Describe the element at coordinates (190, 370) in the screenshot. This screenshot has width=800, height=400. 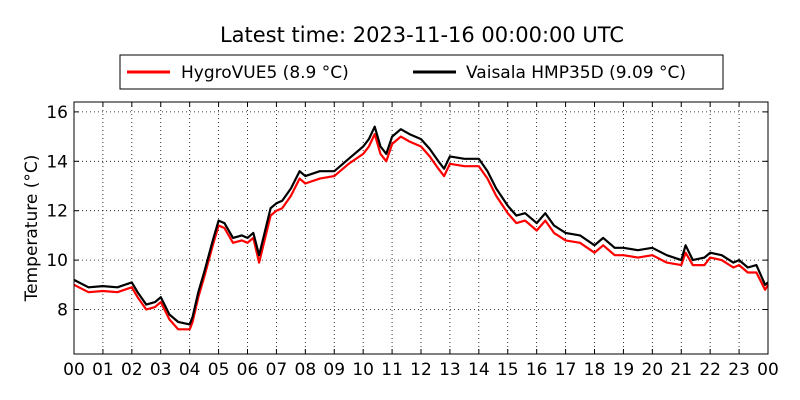
I see `x-tick-label: 04` at that location.